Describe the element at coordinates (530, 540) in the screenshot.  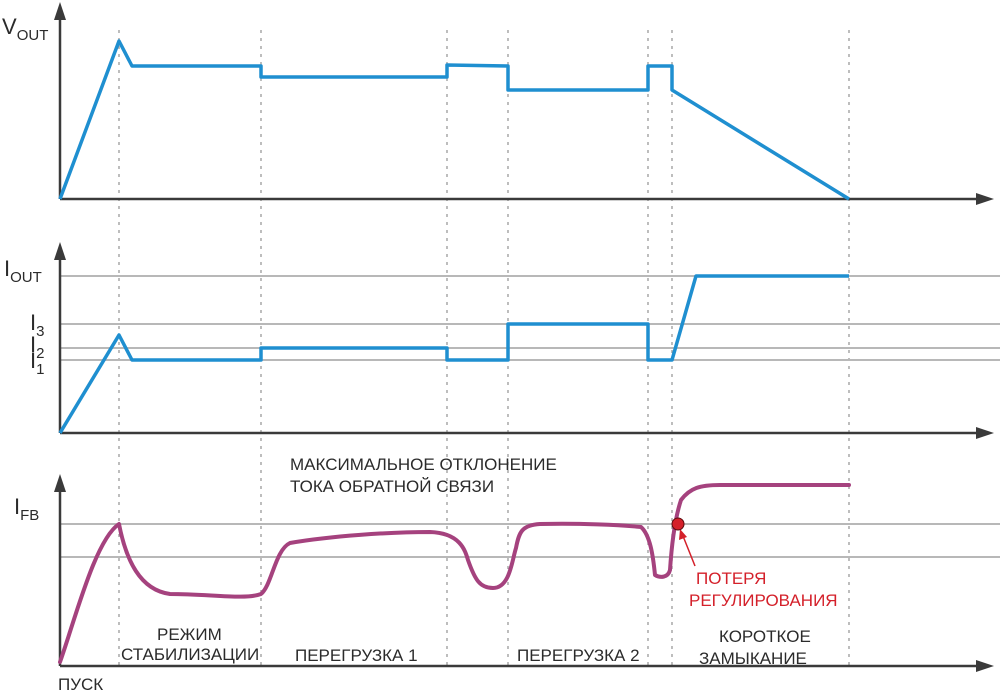
I see `feedback-levels` at that location.